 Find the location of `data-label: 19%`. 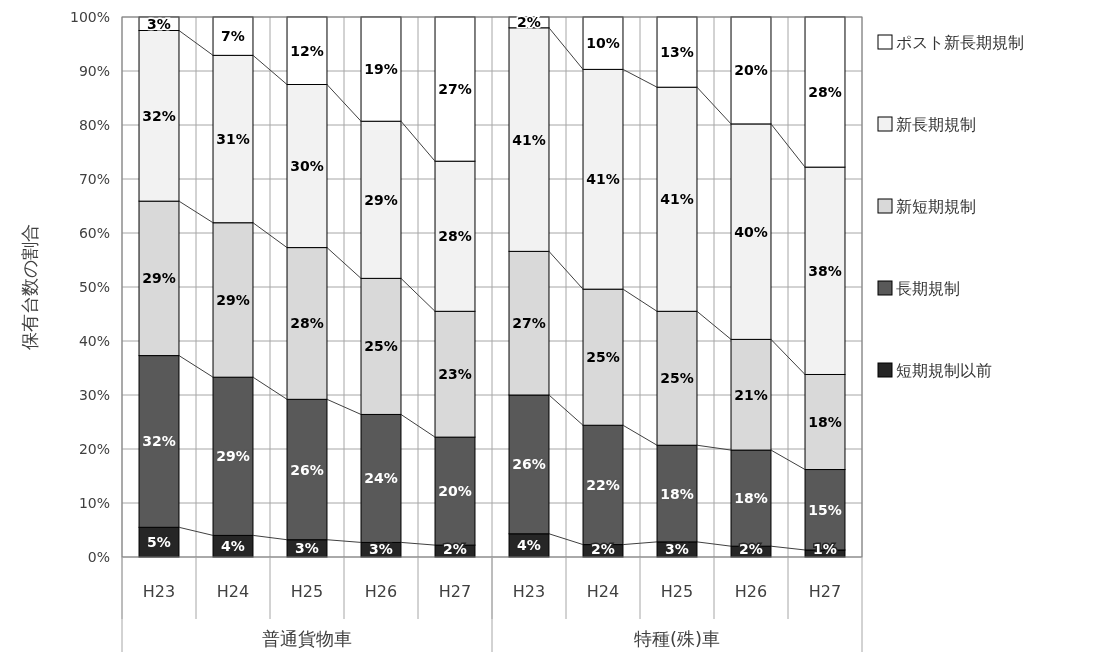

data-label: 19% is located at coordinates (381, 69).